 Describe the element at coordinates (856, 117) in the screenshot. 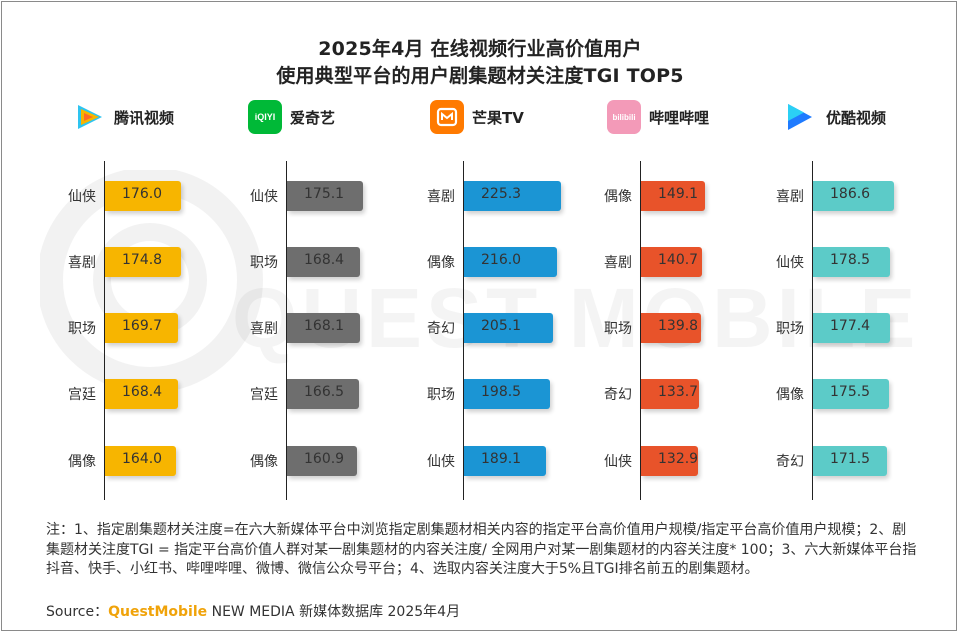

I see `platform-name: 优酷视频` at that location.